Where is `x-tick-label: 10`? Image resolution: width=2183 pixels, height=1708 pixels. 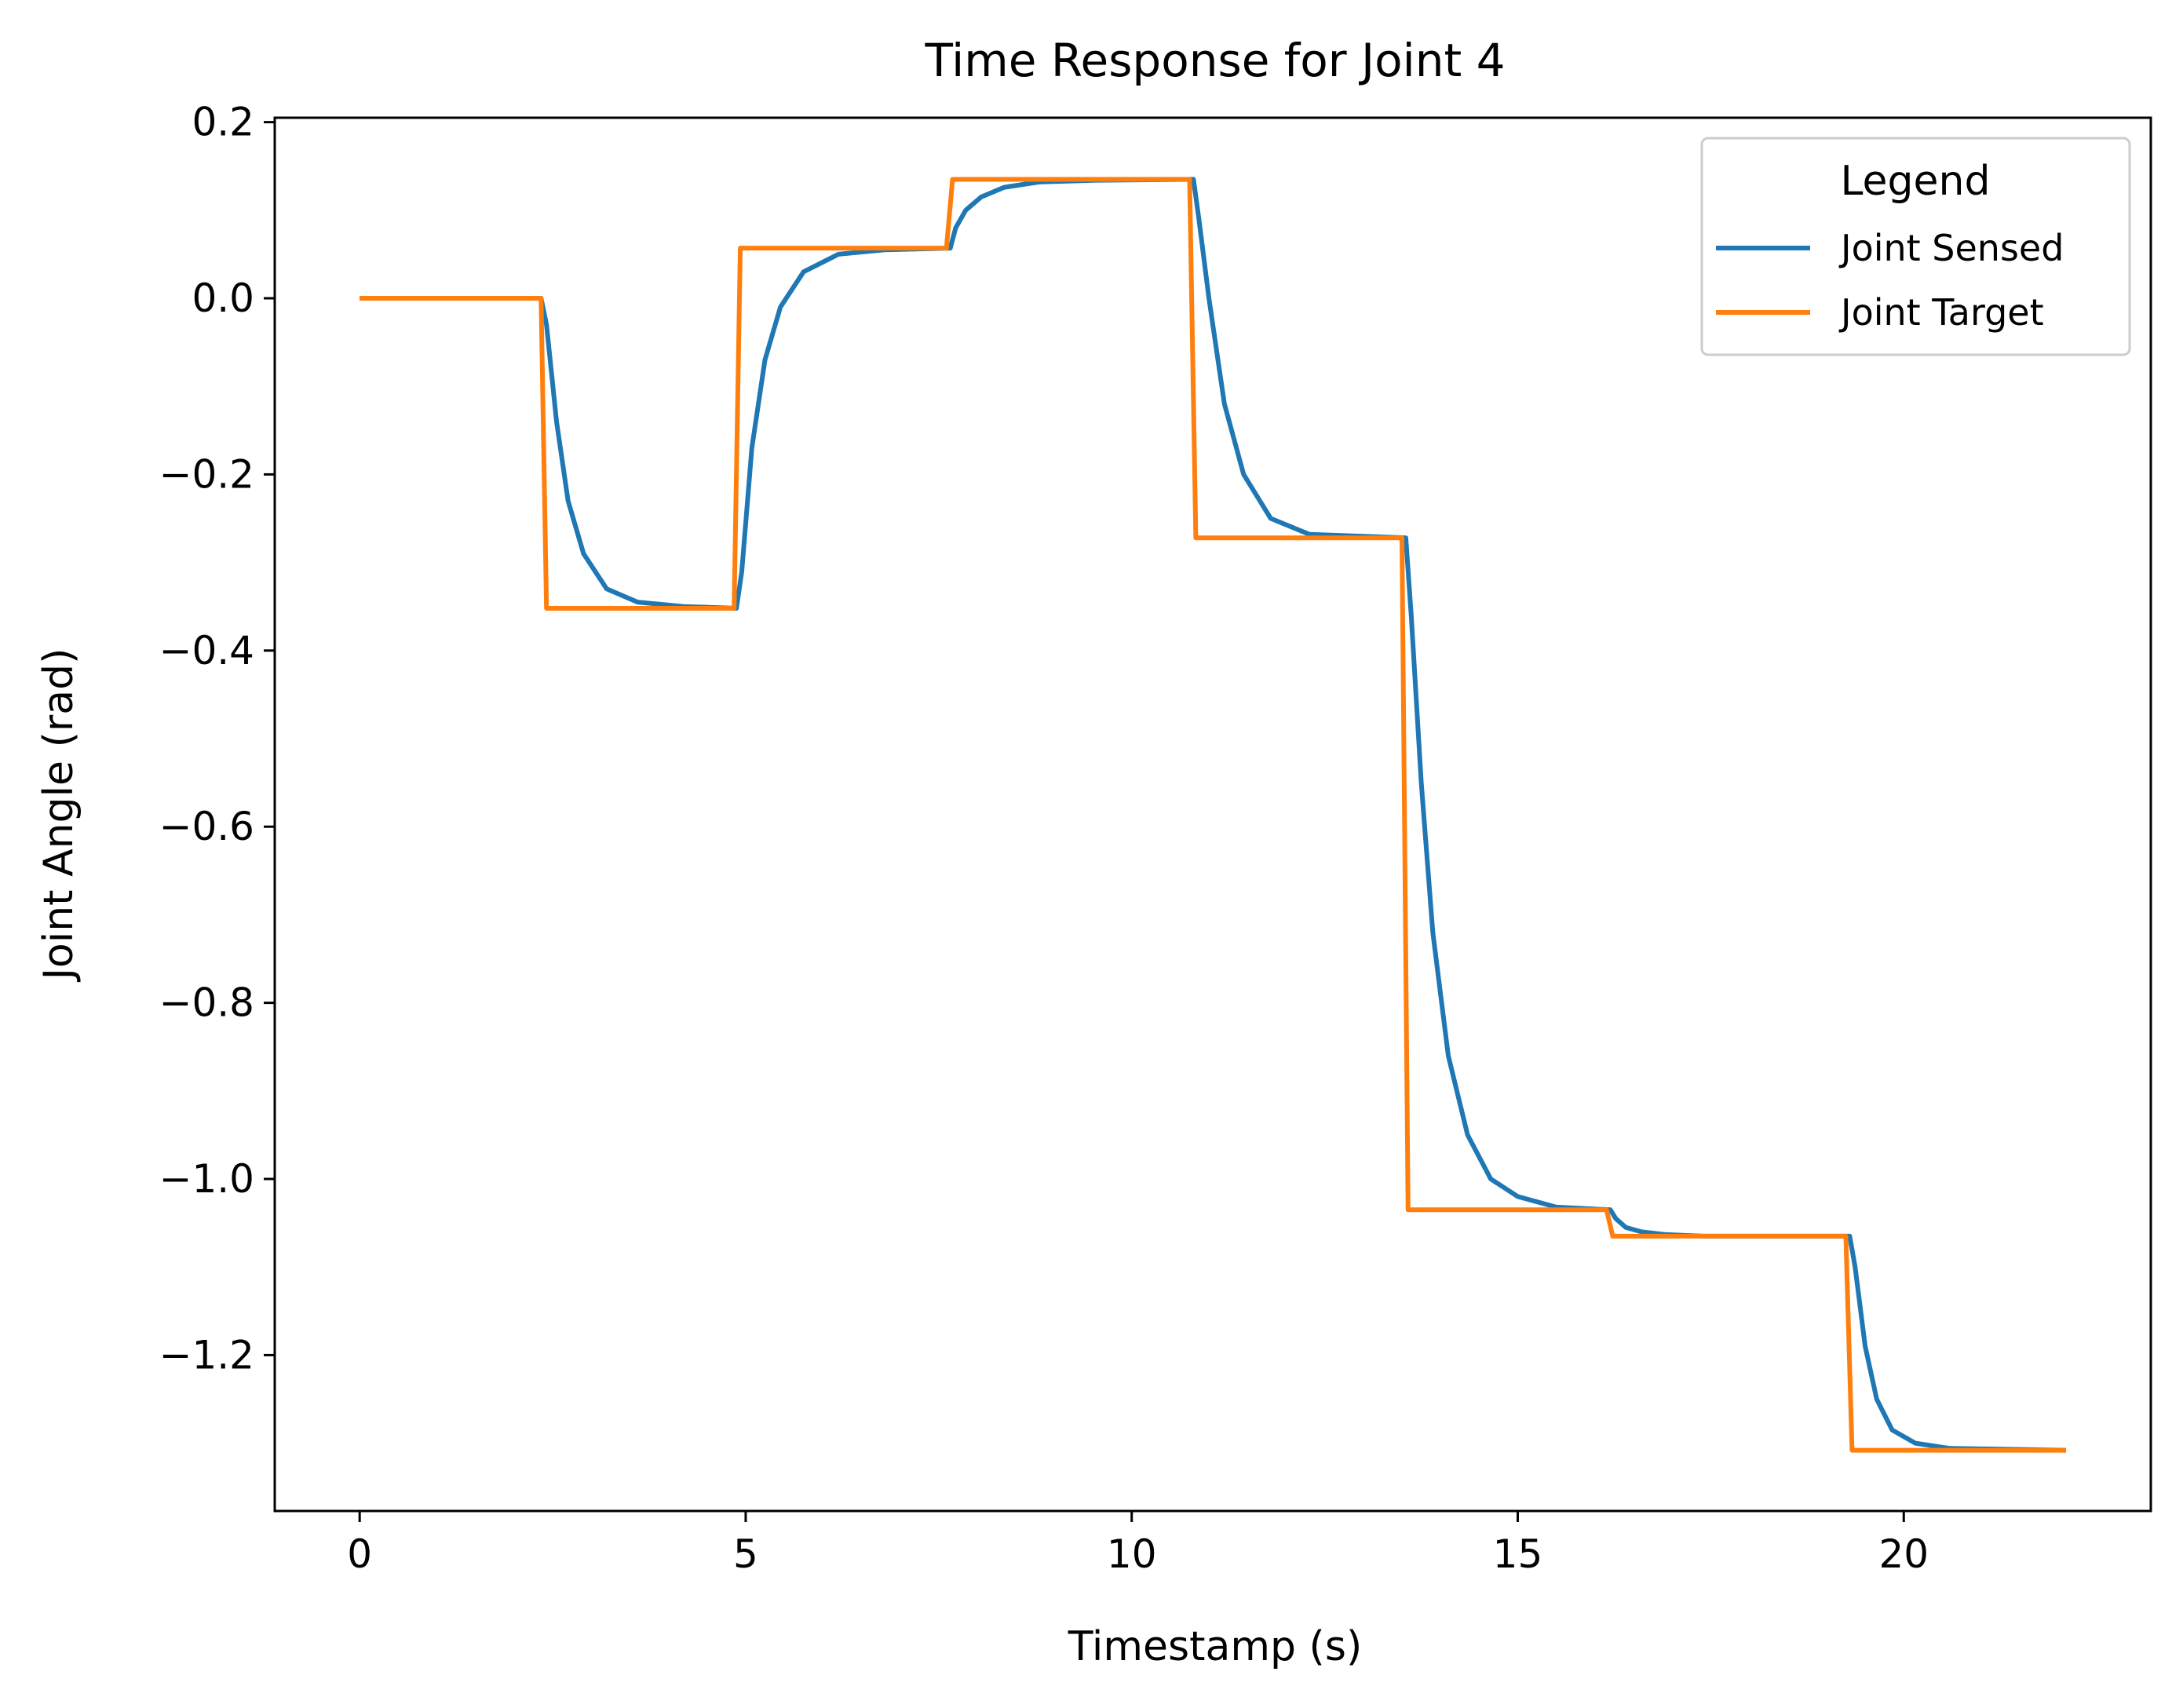 x-tick-label: 10 is located at coordinates (1132, 1554).